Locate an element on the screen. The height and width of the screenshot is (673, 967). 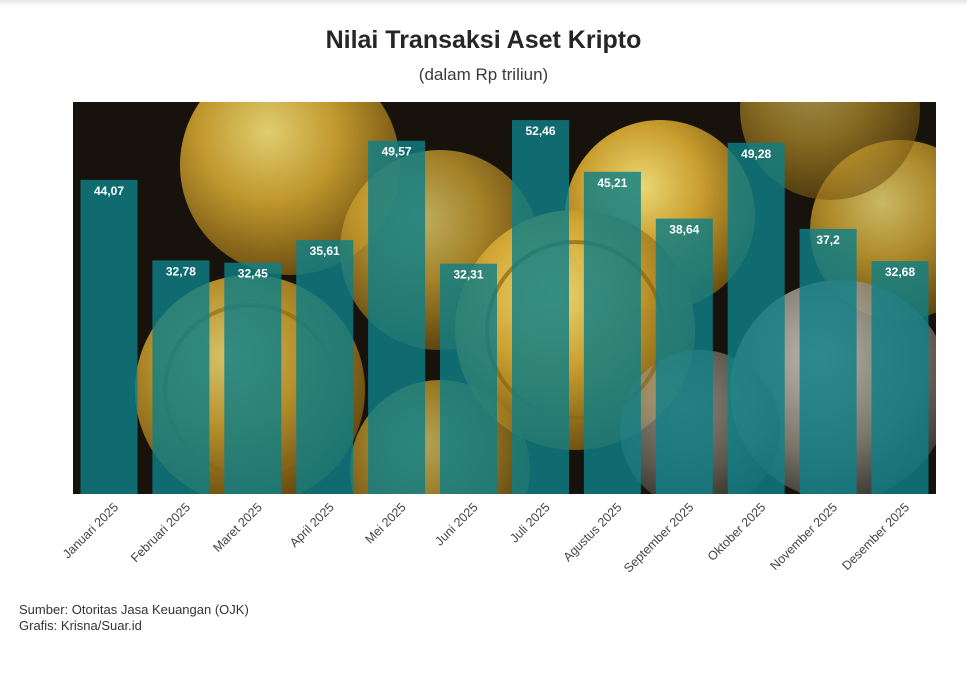
x-tick-label-4: April 2025 is located at coordinates (312, 525).